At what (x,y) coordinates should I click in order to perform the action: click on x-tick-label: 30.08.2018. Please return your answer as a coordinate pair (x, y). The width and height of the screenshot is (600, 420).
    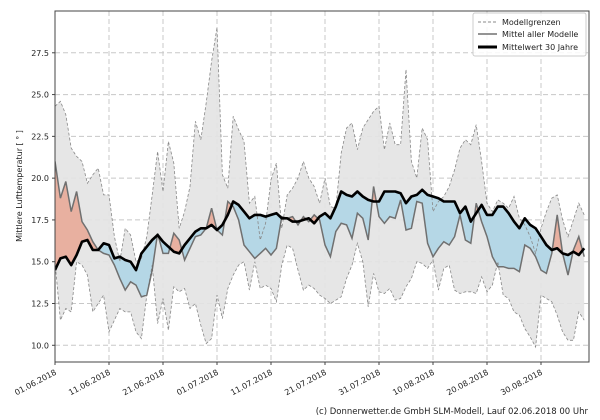
    Looking at the image, I should click on (521, 382).